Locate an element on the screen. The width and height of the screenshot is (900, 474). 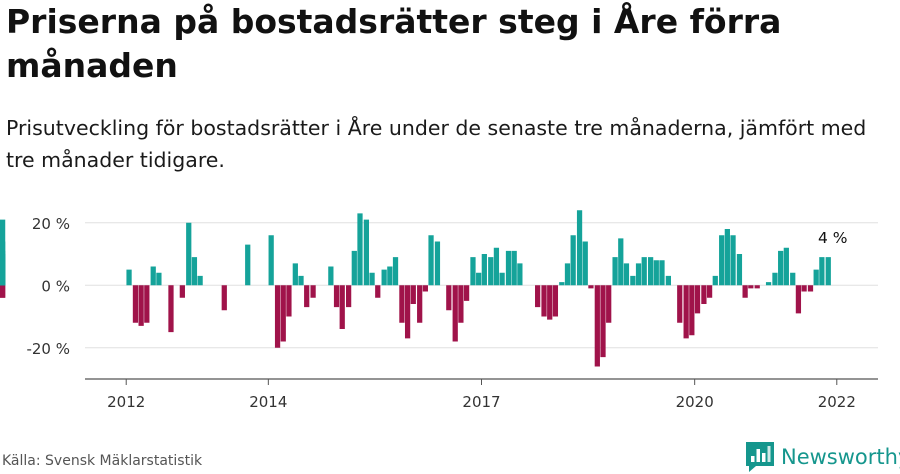
x-tick-label: 2020 is located at coordinates (695, 402).